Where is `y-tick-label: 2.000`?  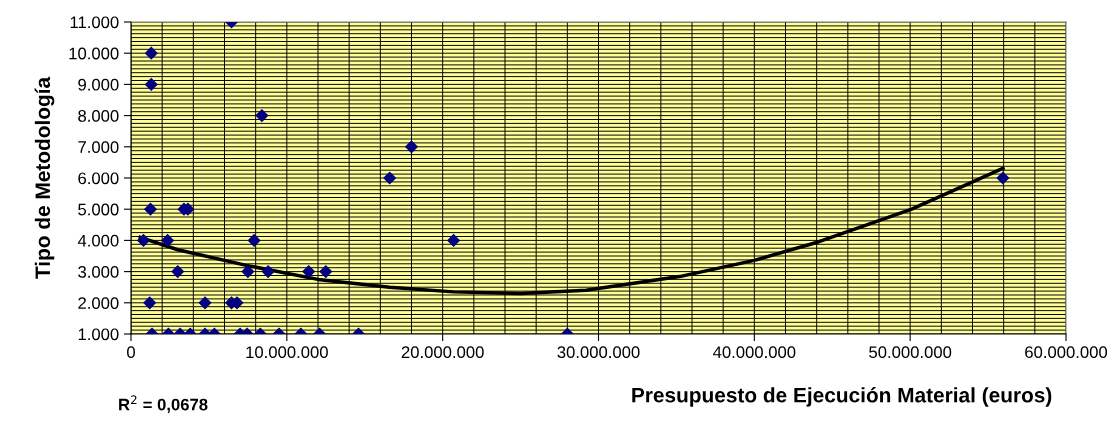
y-tick-label: 2.000 is located at coordinates (98, 303).